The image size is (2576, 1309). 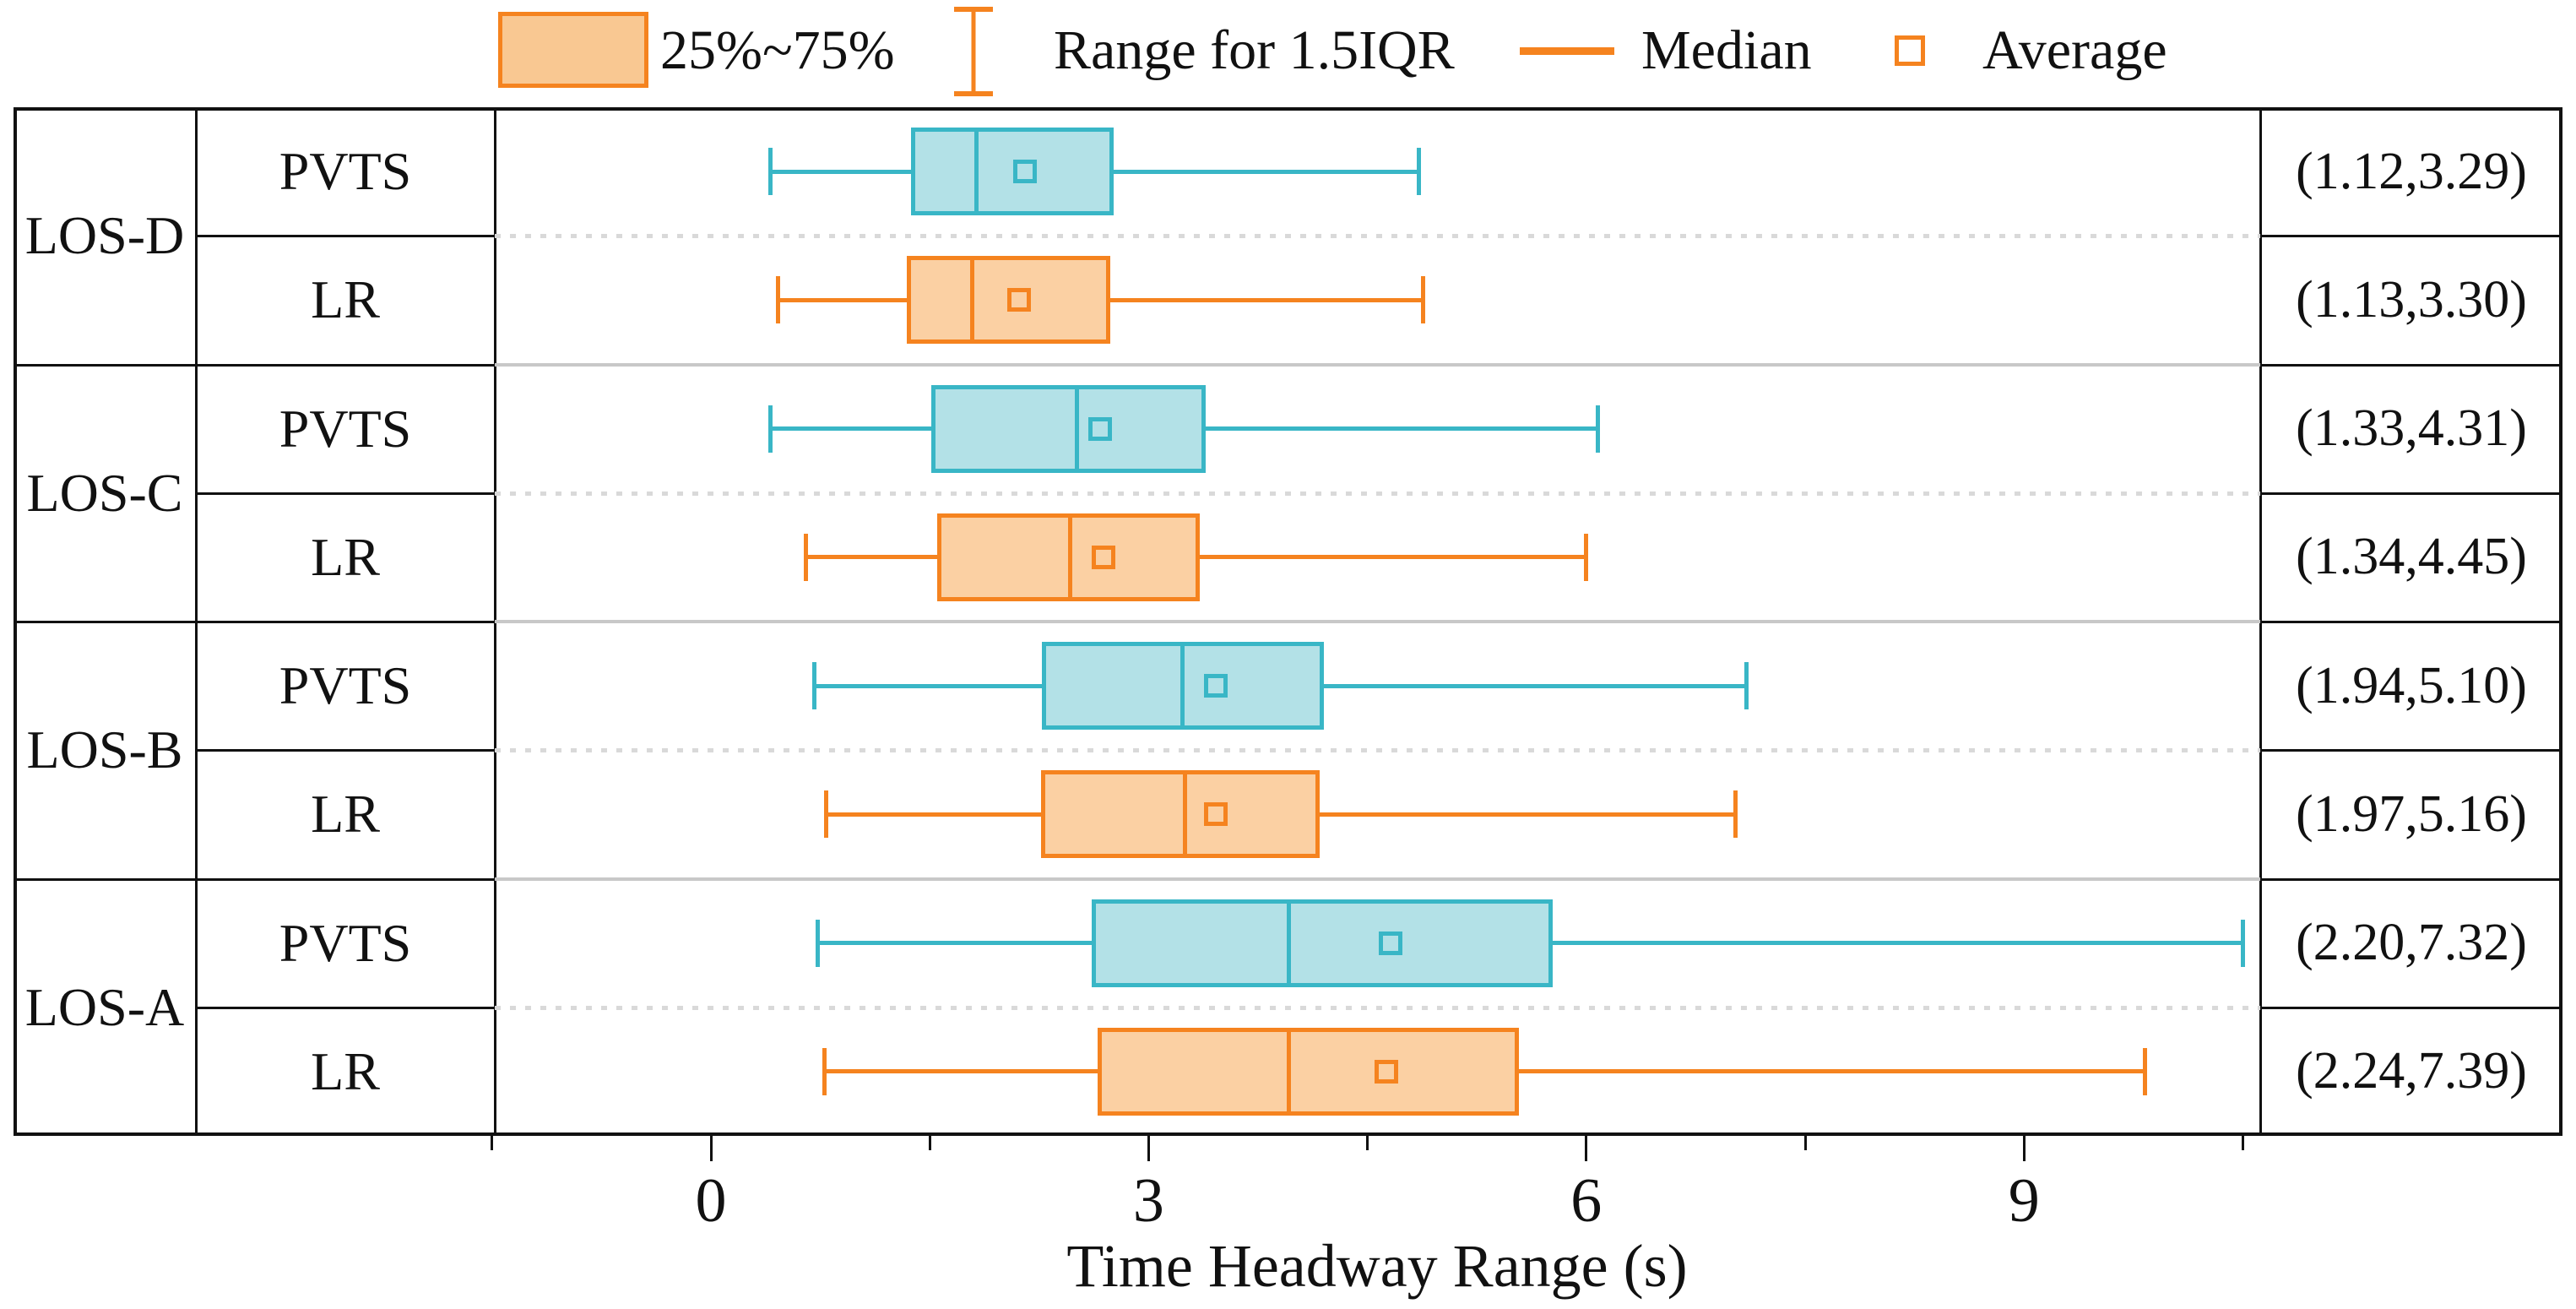 What do you see at coordinates (2411, 814) in the screenshot?
I see `value-cell: (1.97,5.16)` at bounding box center [2411, 814].